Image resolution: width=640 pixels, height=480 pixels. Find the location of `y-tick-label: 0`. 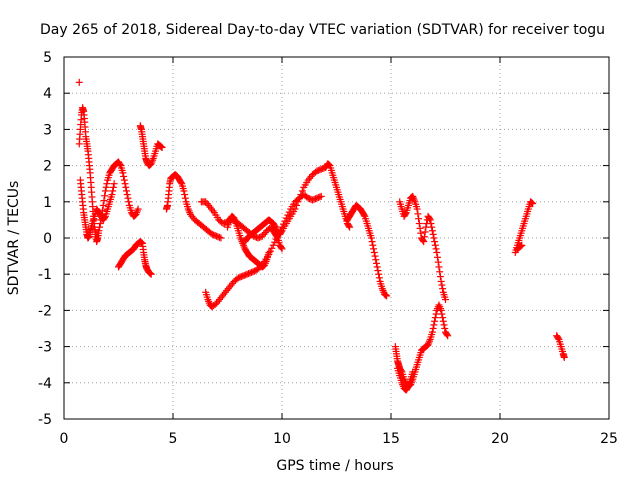

y-tick-label: 0 is located at coordinates (47, 239).